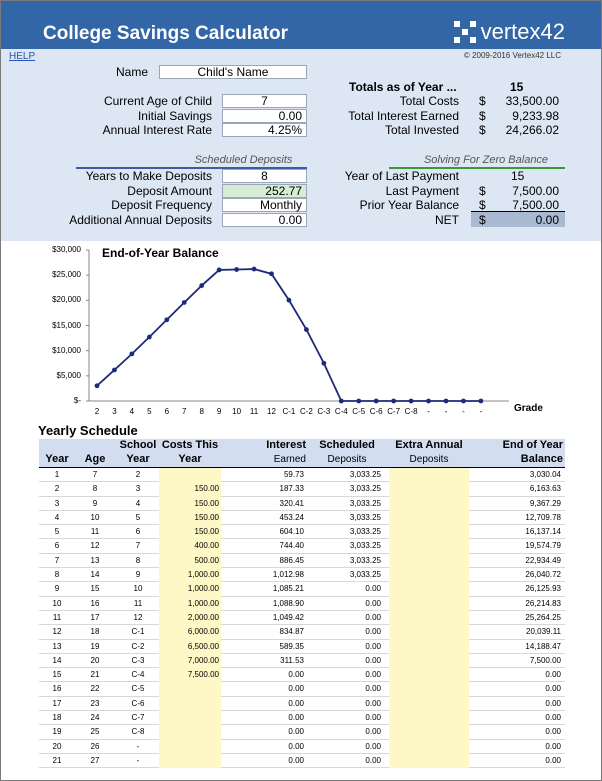  Describe the element at coordinates (288, 603) in the screenshot. I see `cell-interest: 1,088.90` at that location.